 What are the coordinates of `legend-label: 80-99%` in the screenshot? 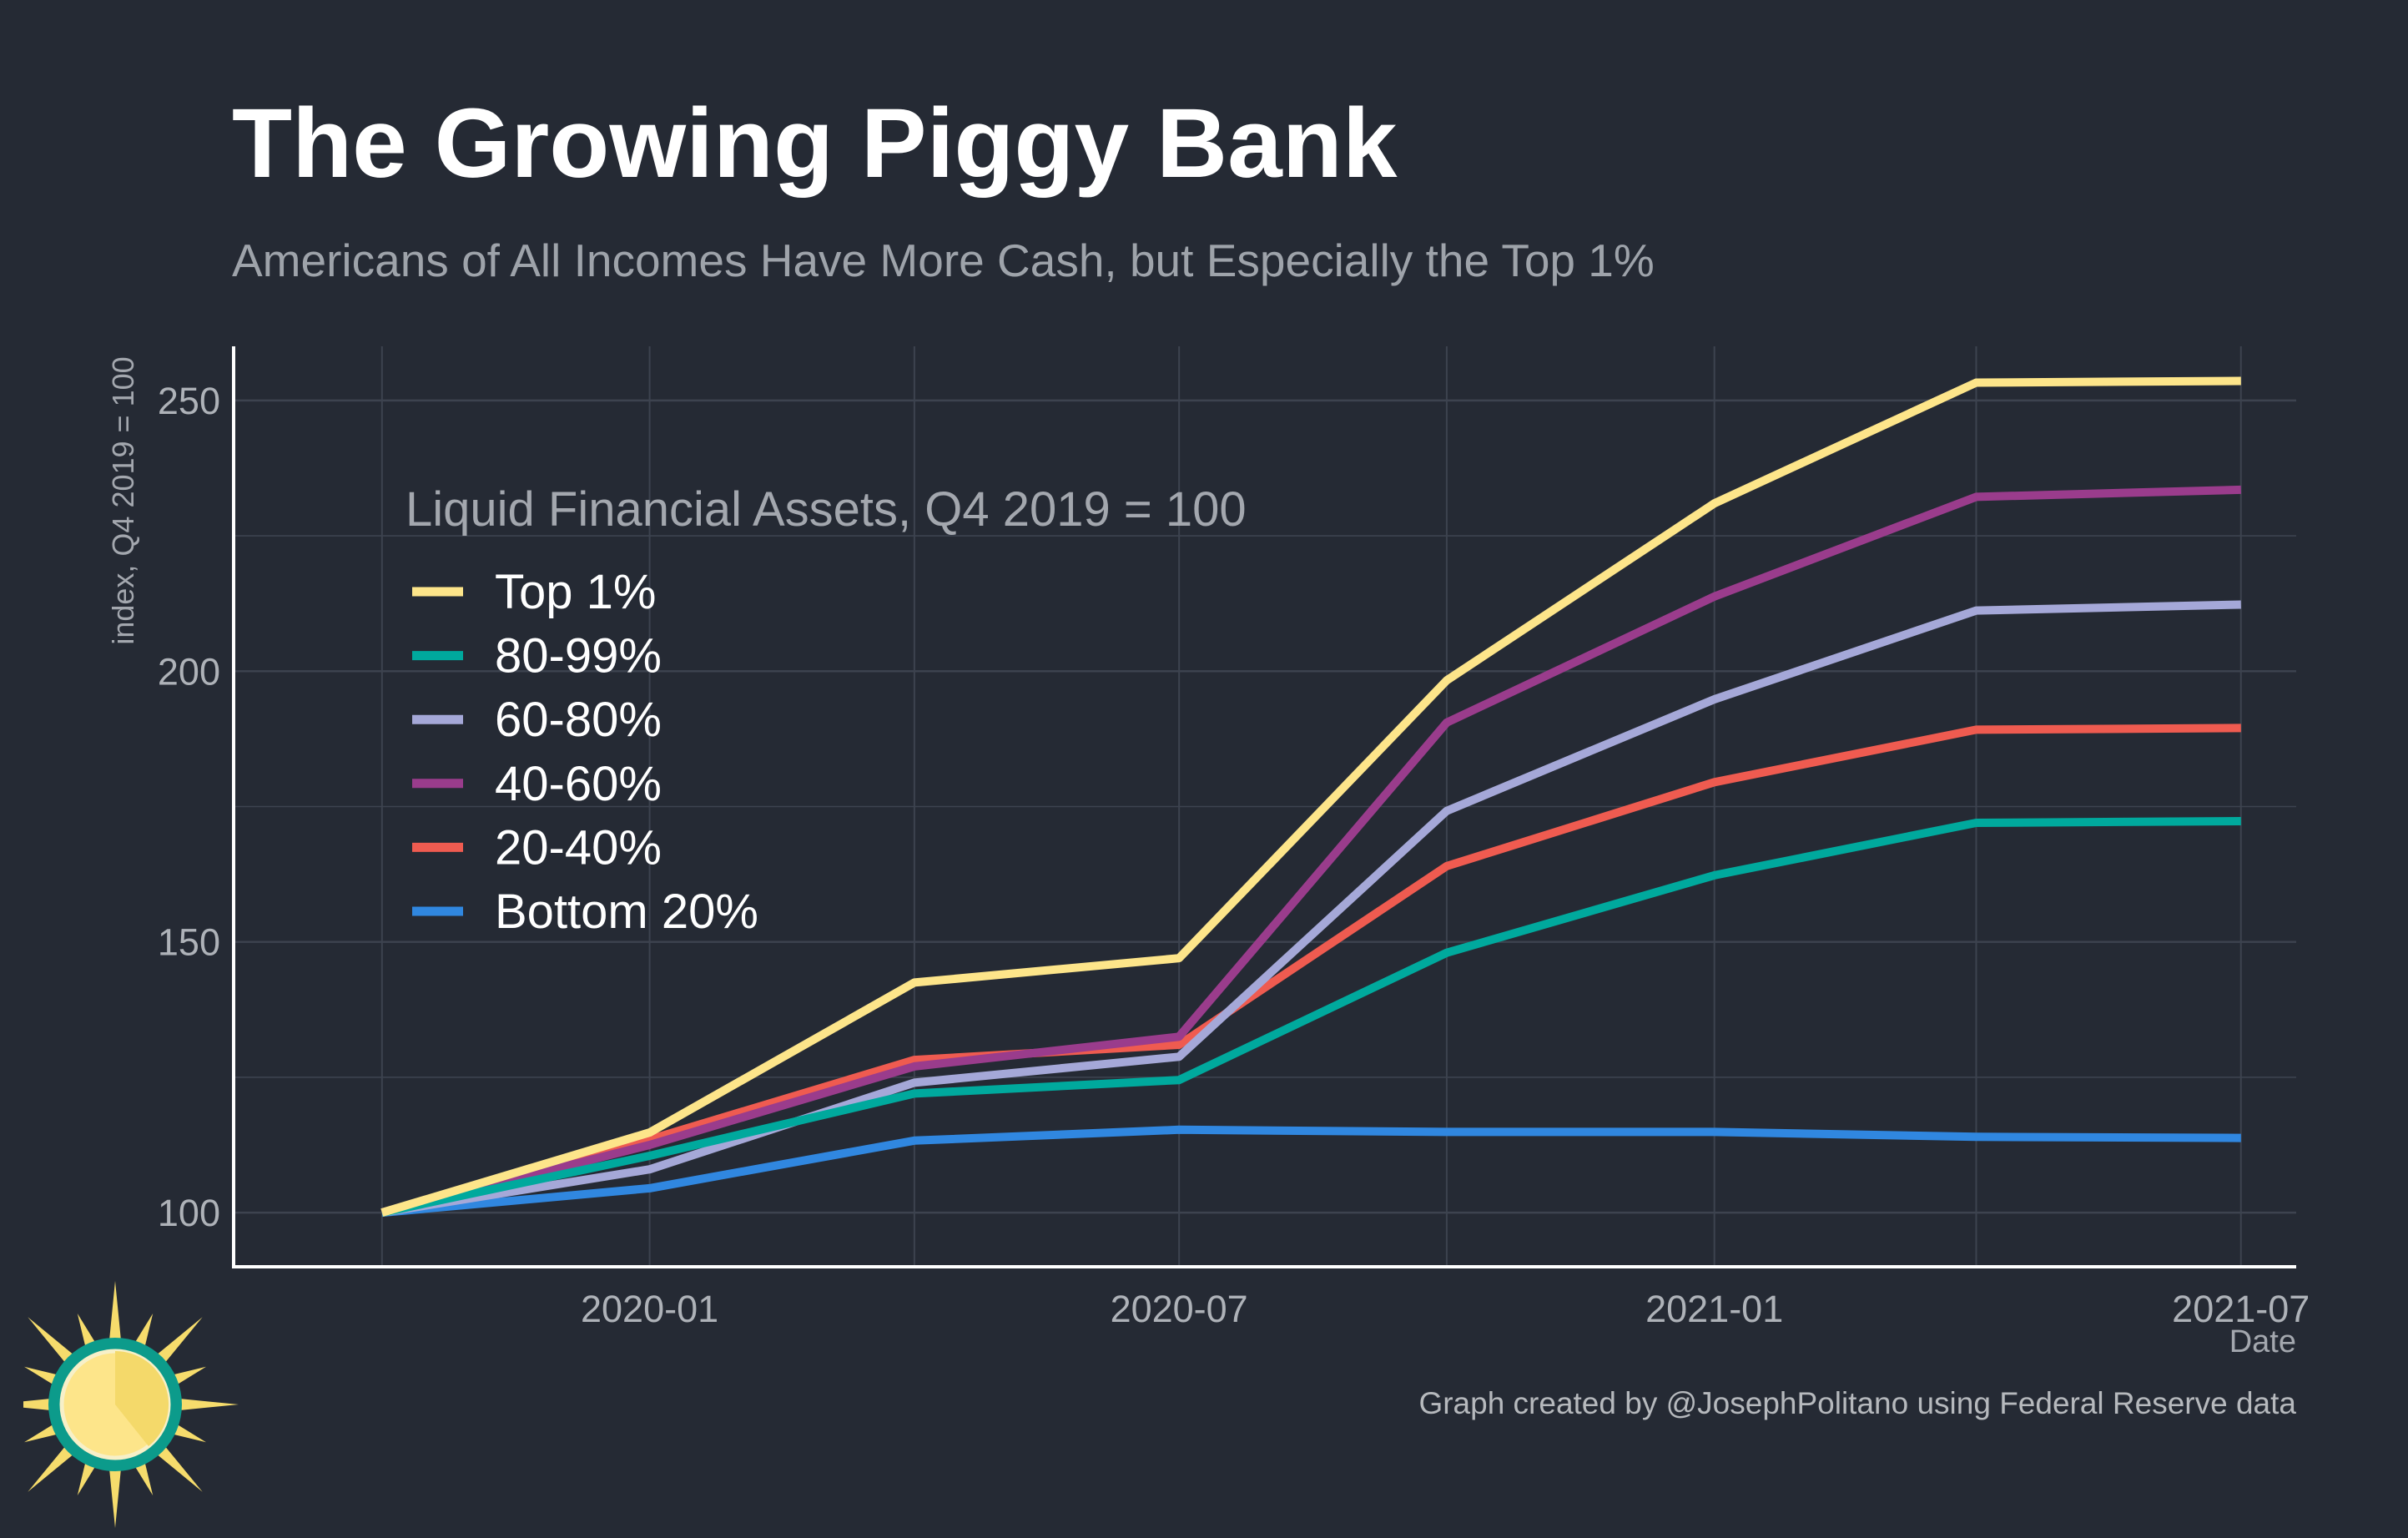 It's located at (578, 656).